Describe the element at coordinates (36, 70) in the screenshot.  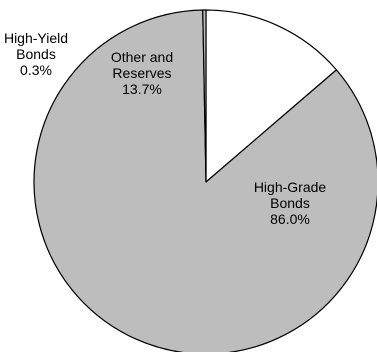
I see `slice-label-line: 0.3%` at that location.